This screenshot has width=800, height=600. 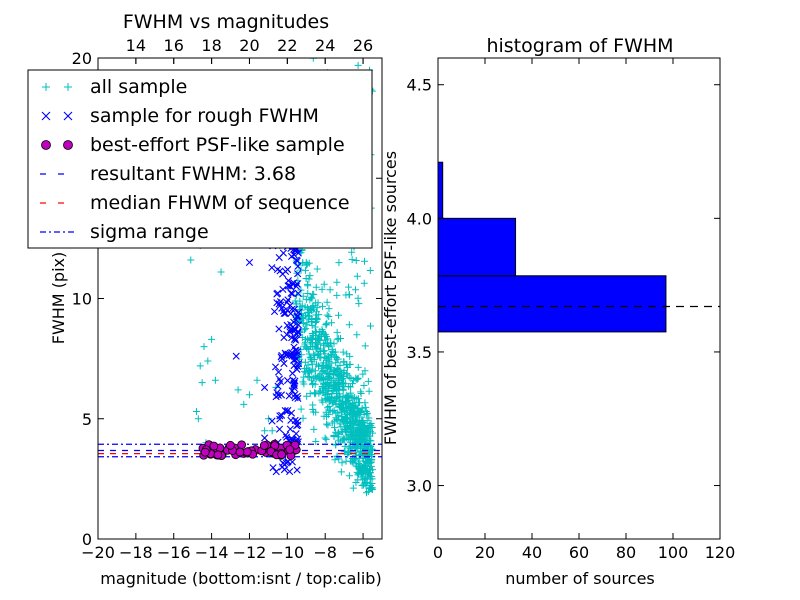 I want to click on scatter-title: FWHM vs magnitudes, so click(x=226, y=22).